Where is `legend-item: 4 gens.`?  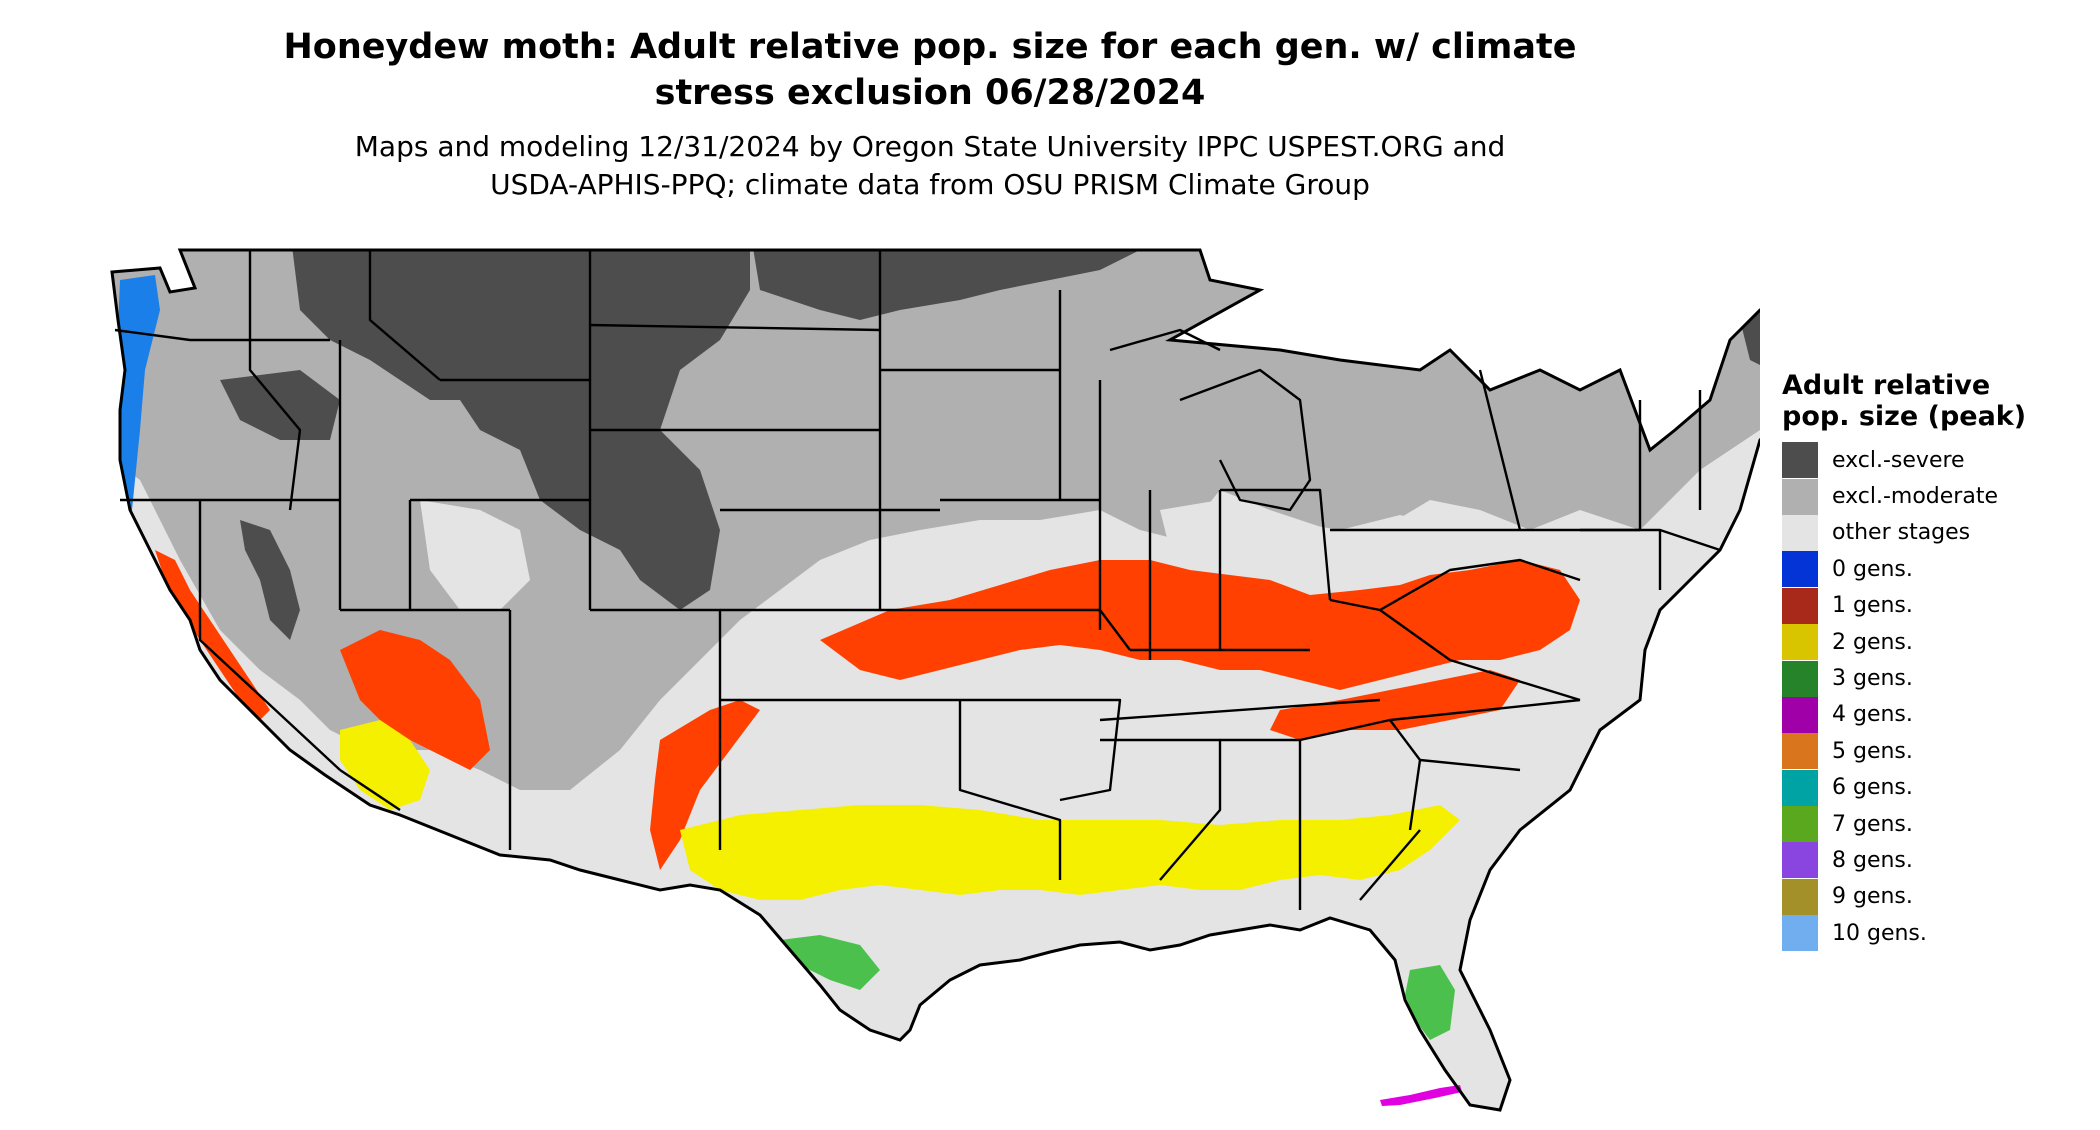 legend-item: 4 gens. is located at coordinates (1912, 714).